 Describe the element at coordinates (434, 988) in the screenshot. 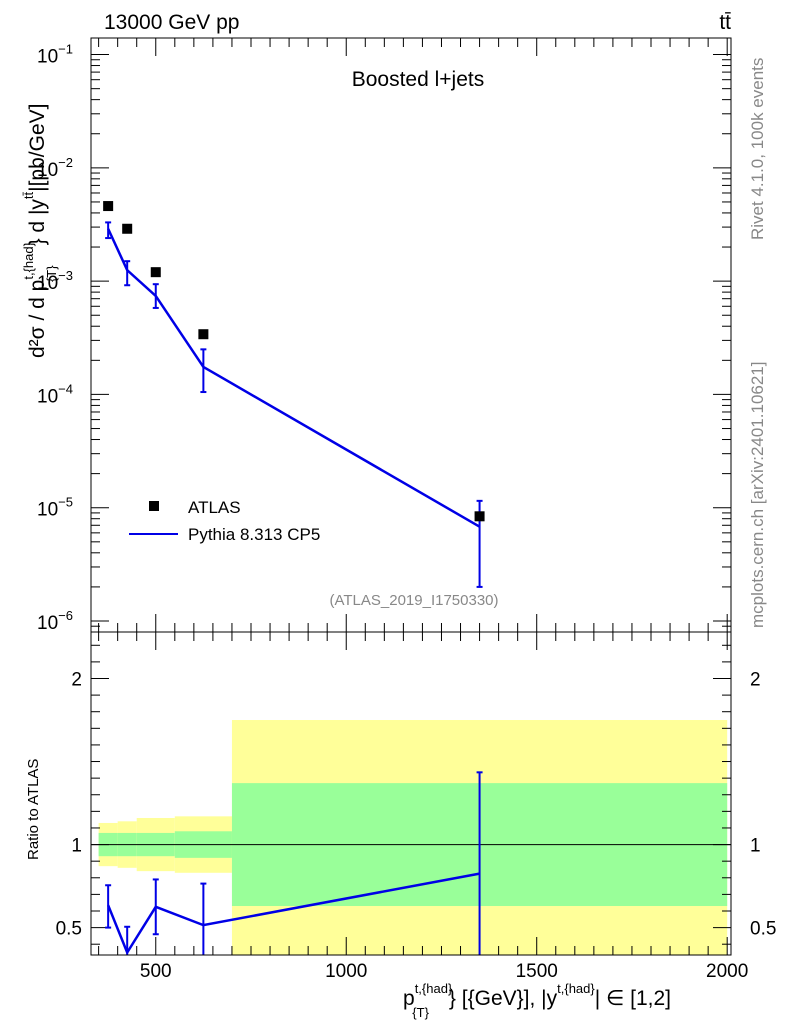

I see `x-label-sup1: t,{had}` at that location.